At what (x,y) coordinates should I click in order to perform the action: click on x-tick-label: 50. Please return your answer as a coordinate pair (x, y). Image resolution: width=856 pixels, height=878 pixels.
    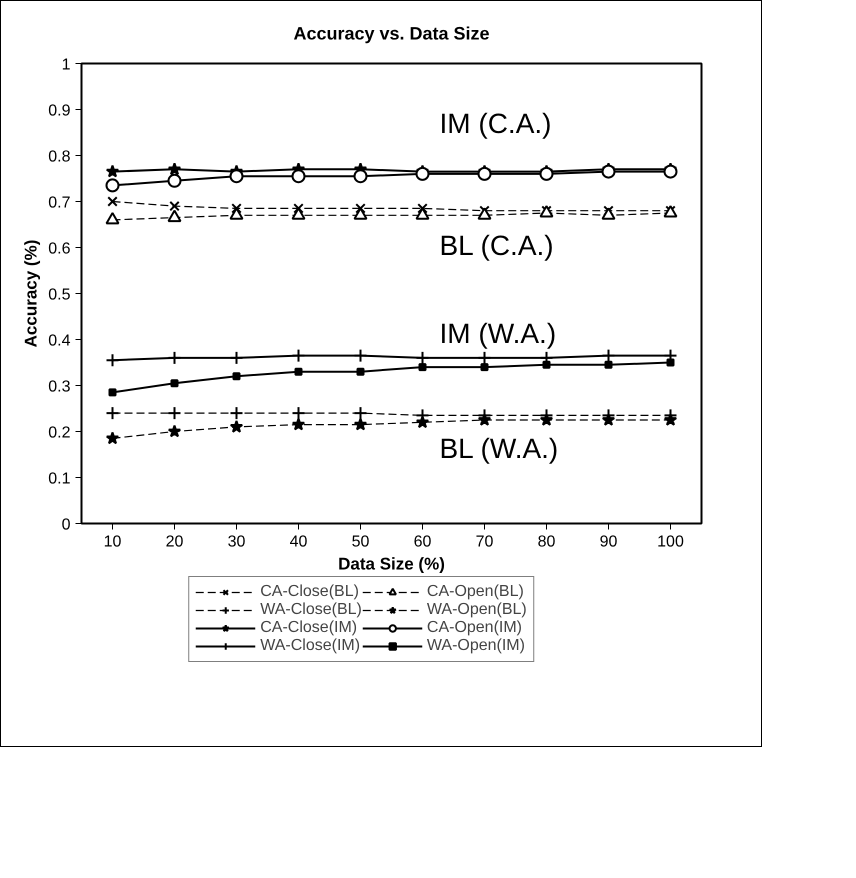
    Looking at the image, I should click on (361, 542).